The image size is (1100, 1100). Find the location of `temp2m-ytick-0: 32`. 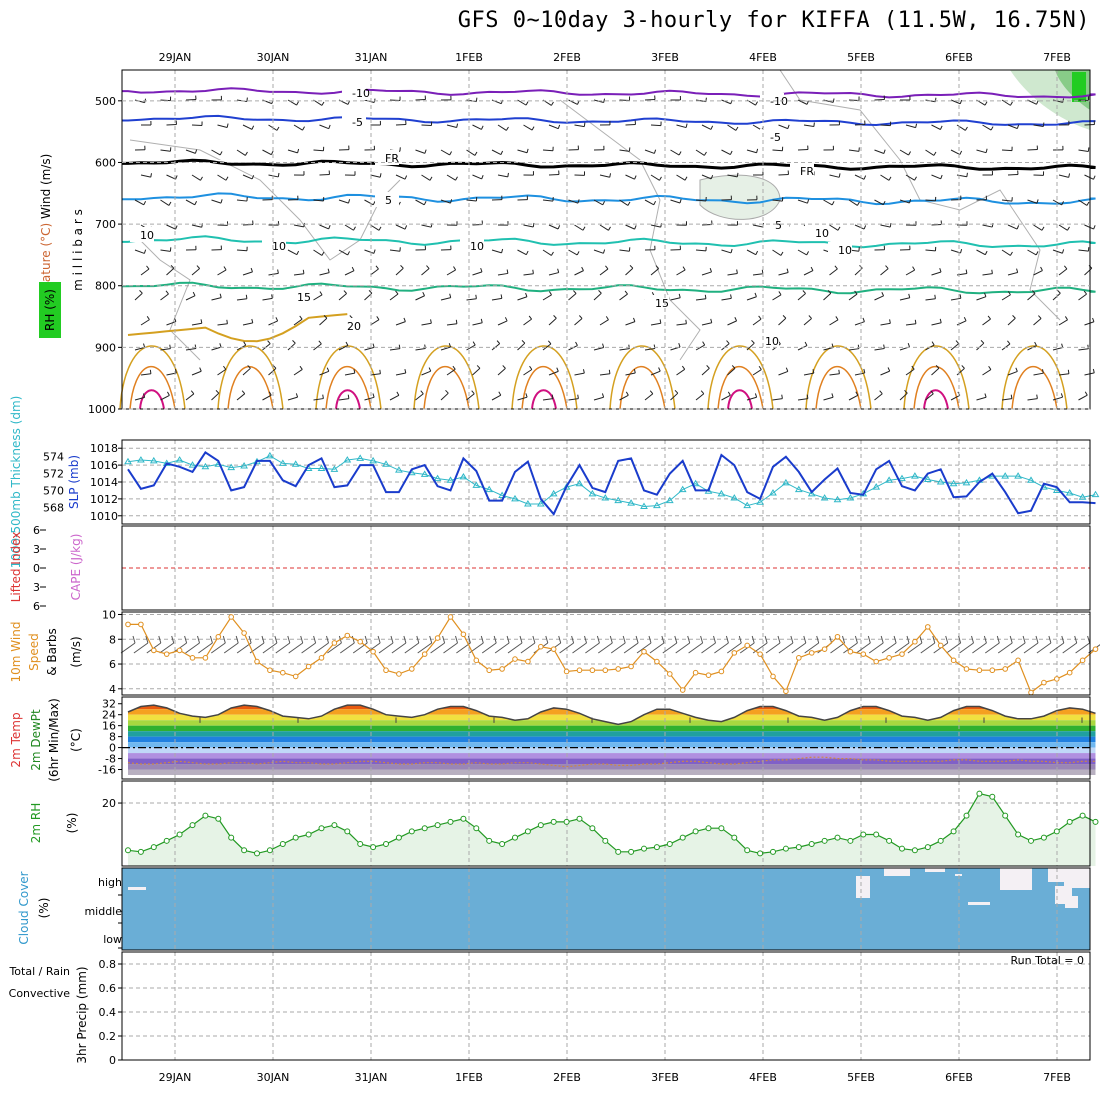

temp2m-ytick-0: 32 is located at coordinates (109, 704).